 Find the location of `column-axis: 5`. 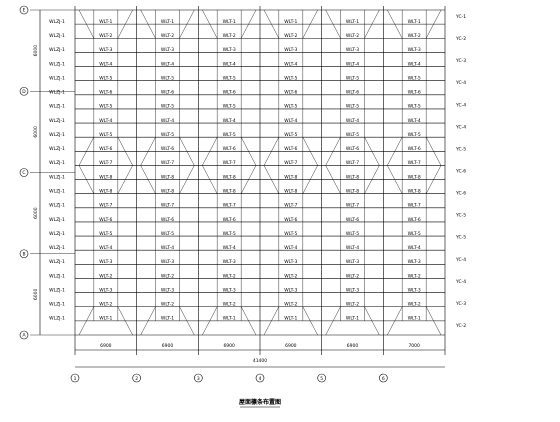

column-axis: 5 is located at coordinates (321, 379).